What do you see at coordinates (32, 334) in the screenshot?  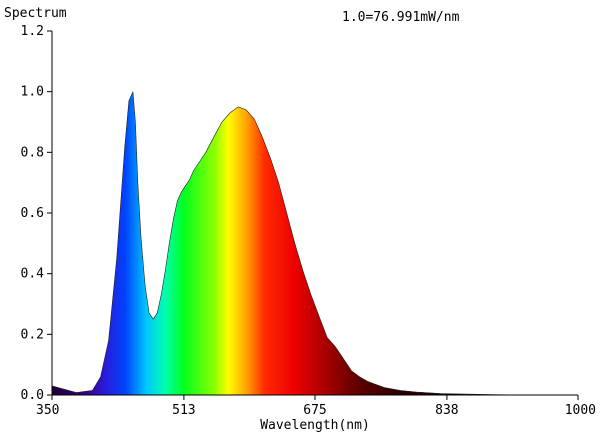 I see `y-tick-label: 0.2` at bounding box center [32, 334].